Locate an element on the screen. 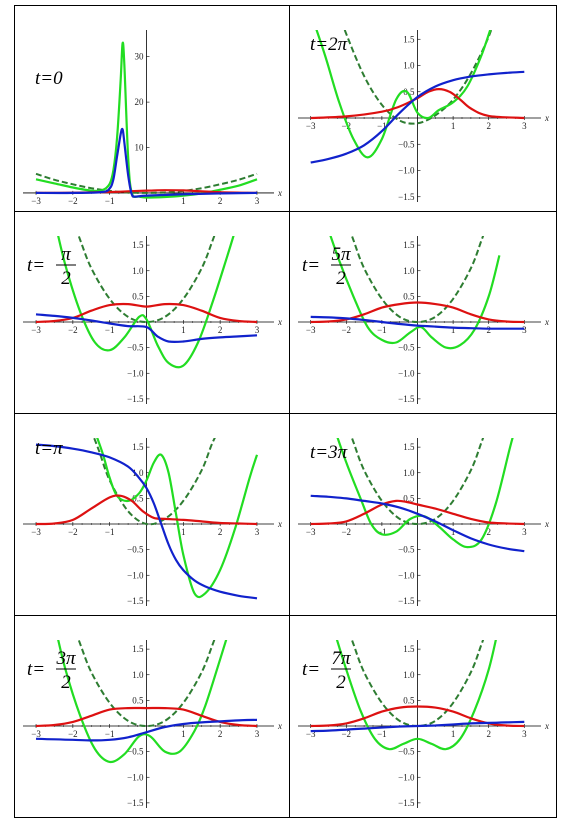 The image size is (566, 829). panel-t0: −3 −2 −1 1 2 3 x 10 20 30 t=0 is located at coordinates (152, 109).